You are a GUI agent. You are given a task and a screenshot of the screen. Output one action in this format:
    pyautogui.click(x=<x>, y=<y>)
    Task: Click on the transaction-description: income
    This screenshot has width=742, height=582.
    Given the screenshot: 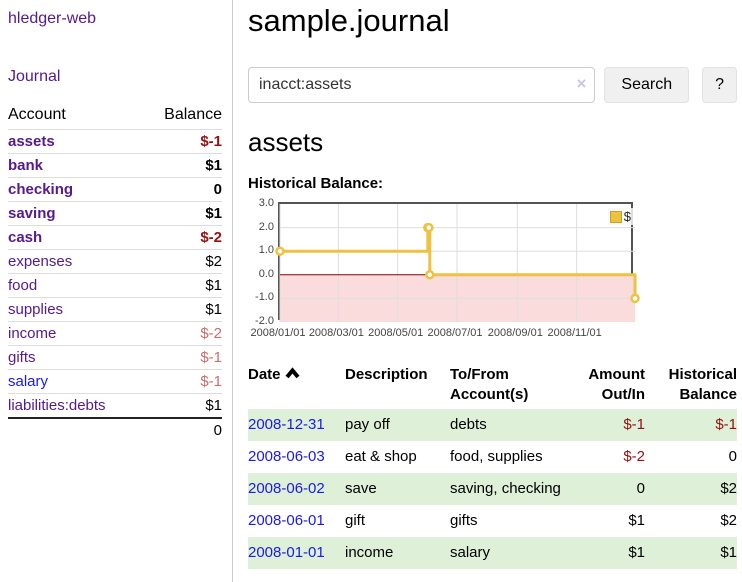 What is the action you would take?
    pyautogui.click(x=397, y=553)
    